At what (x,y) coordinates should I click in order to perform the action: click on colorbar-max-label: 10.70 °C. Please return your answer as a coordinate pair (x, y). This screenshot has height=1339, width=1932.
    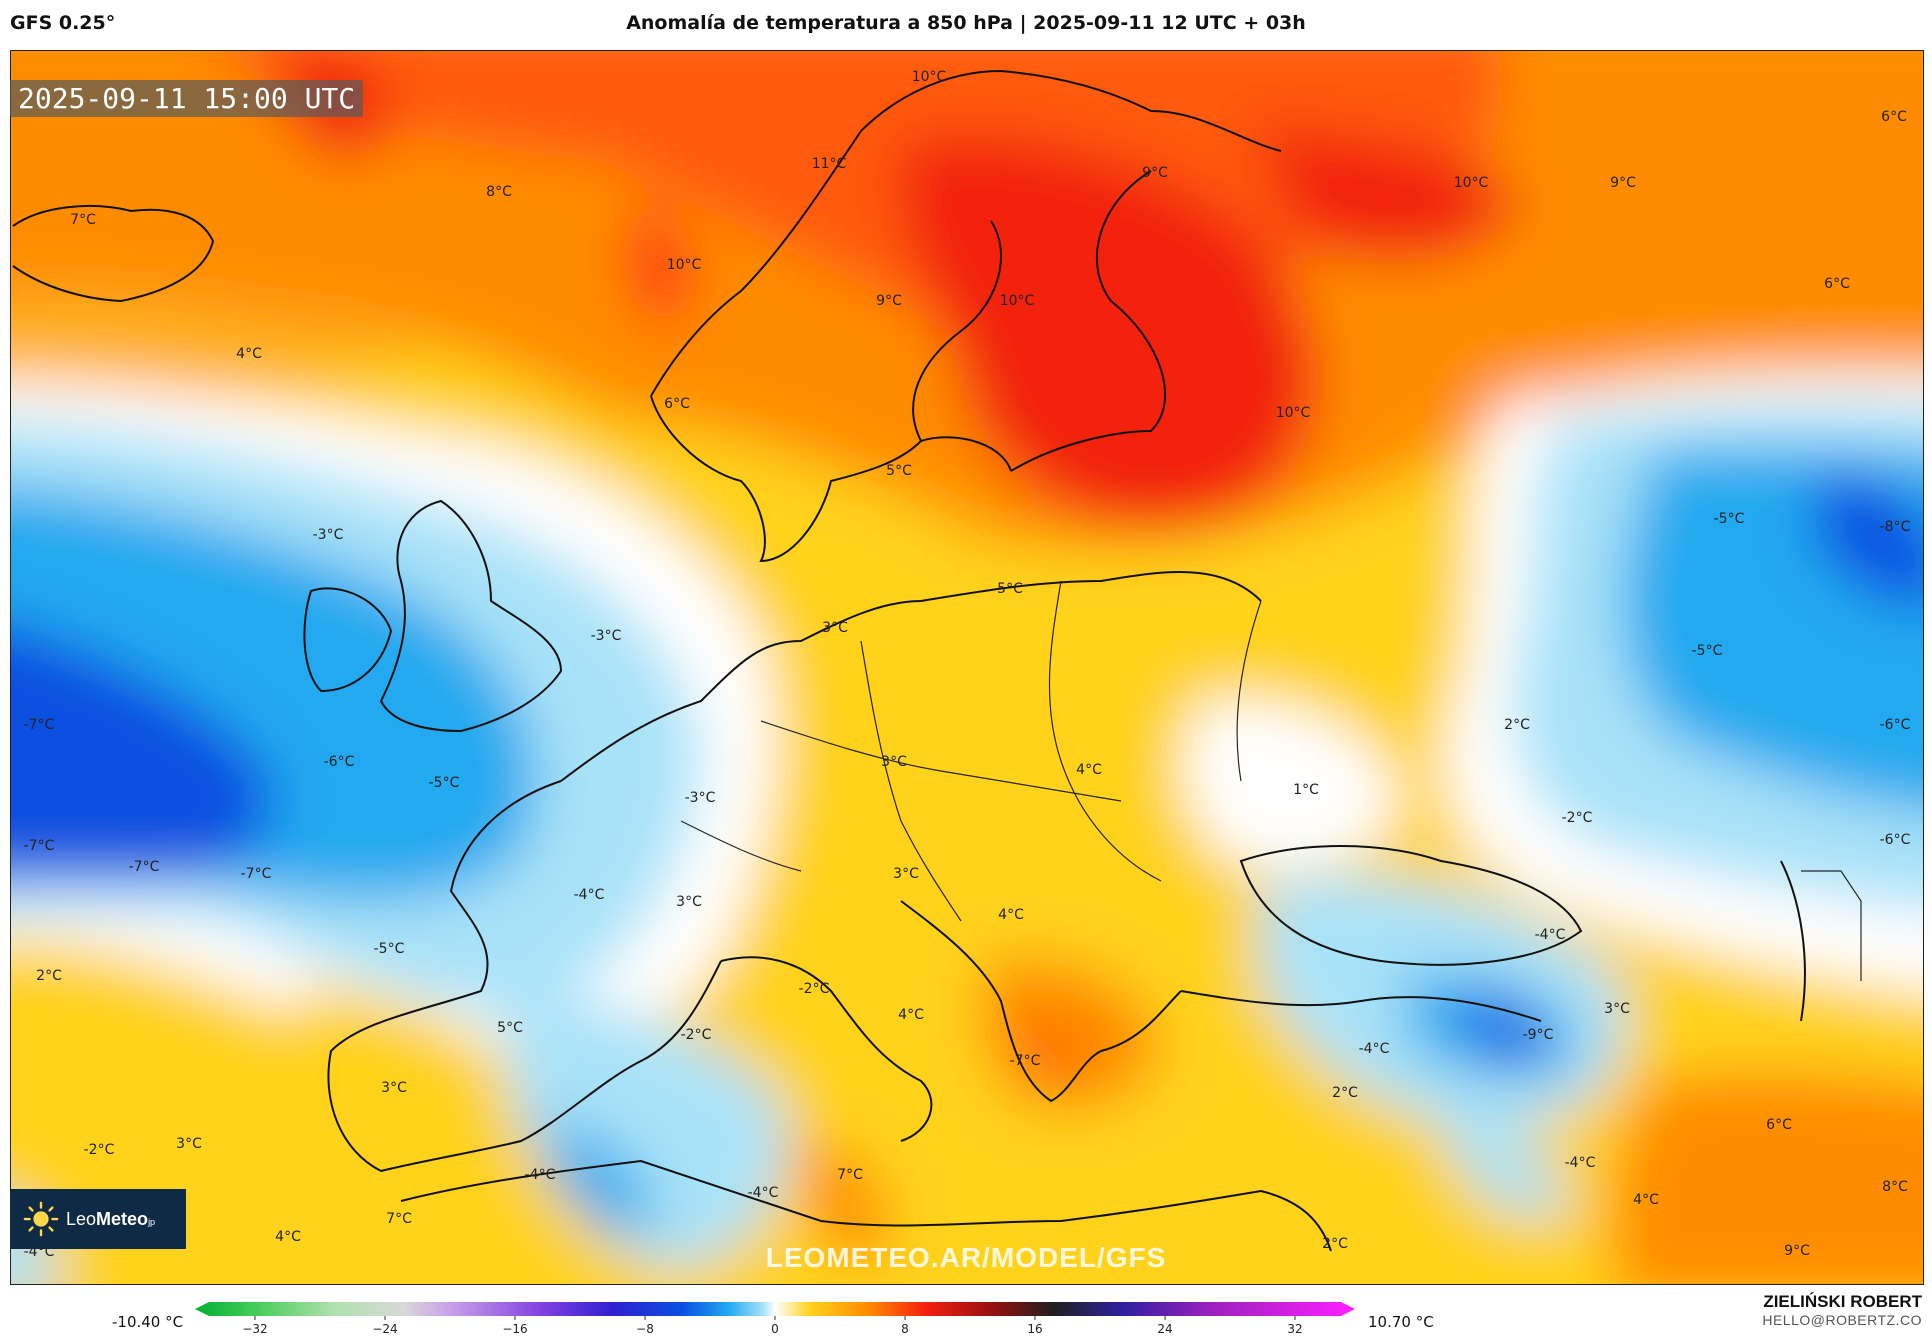
    Looking at the image, I should click on (1401, 1322).